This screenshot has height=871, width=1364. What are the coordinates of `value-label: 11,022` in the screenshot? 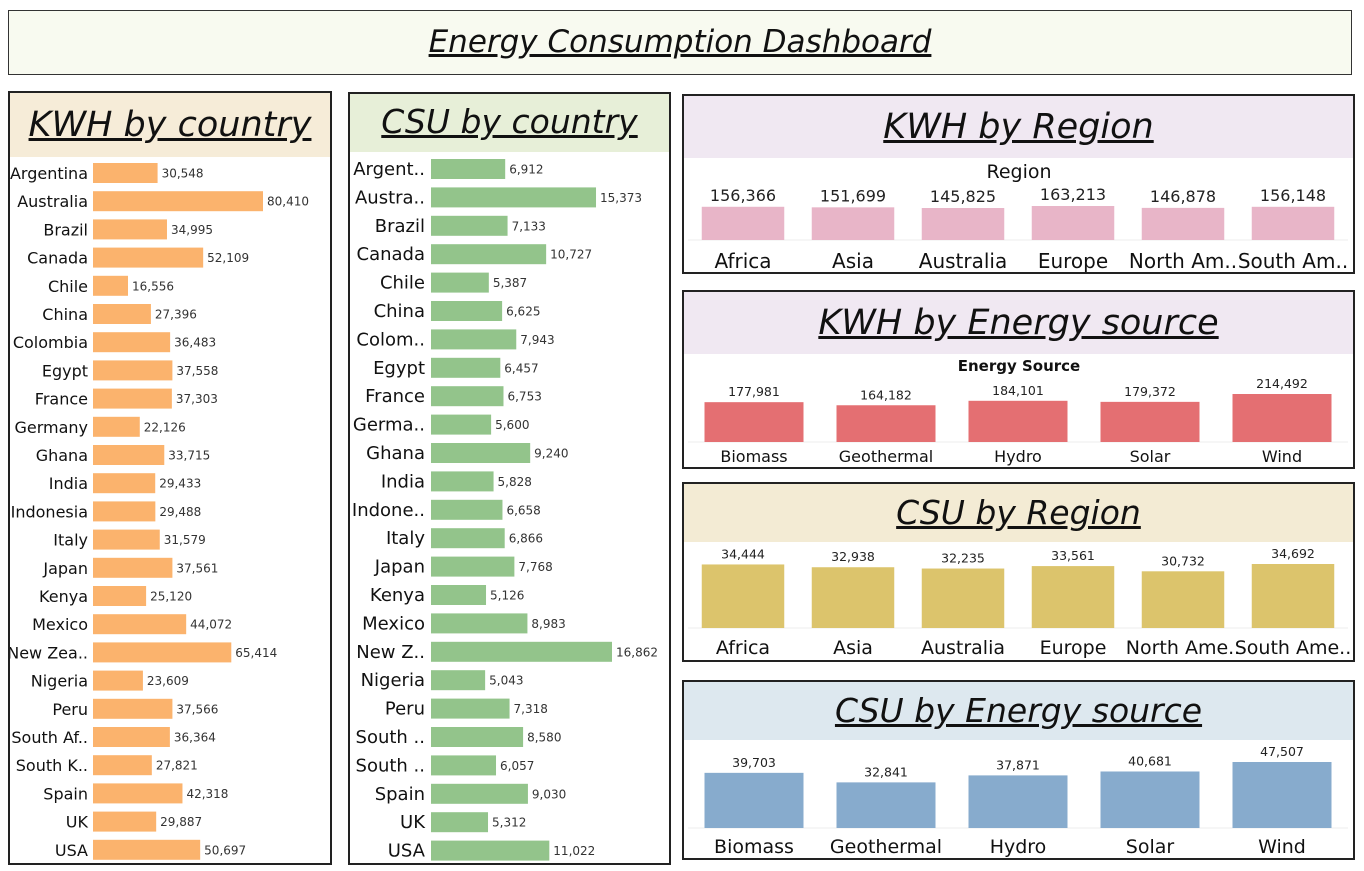 It's located at (574, 851).